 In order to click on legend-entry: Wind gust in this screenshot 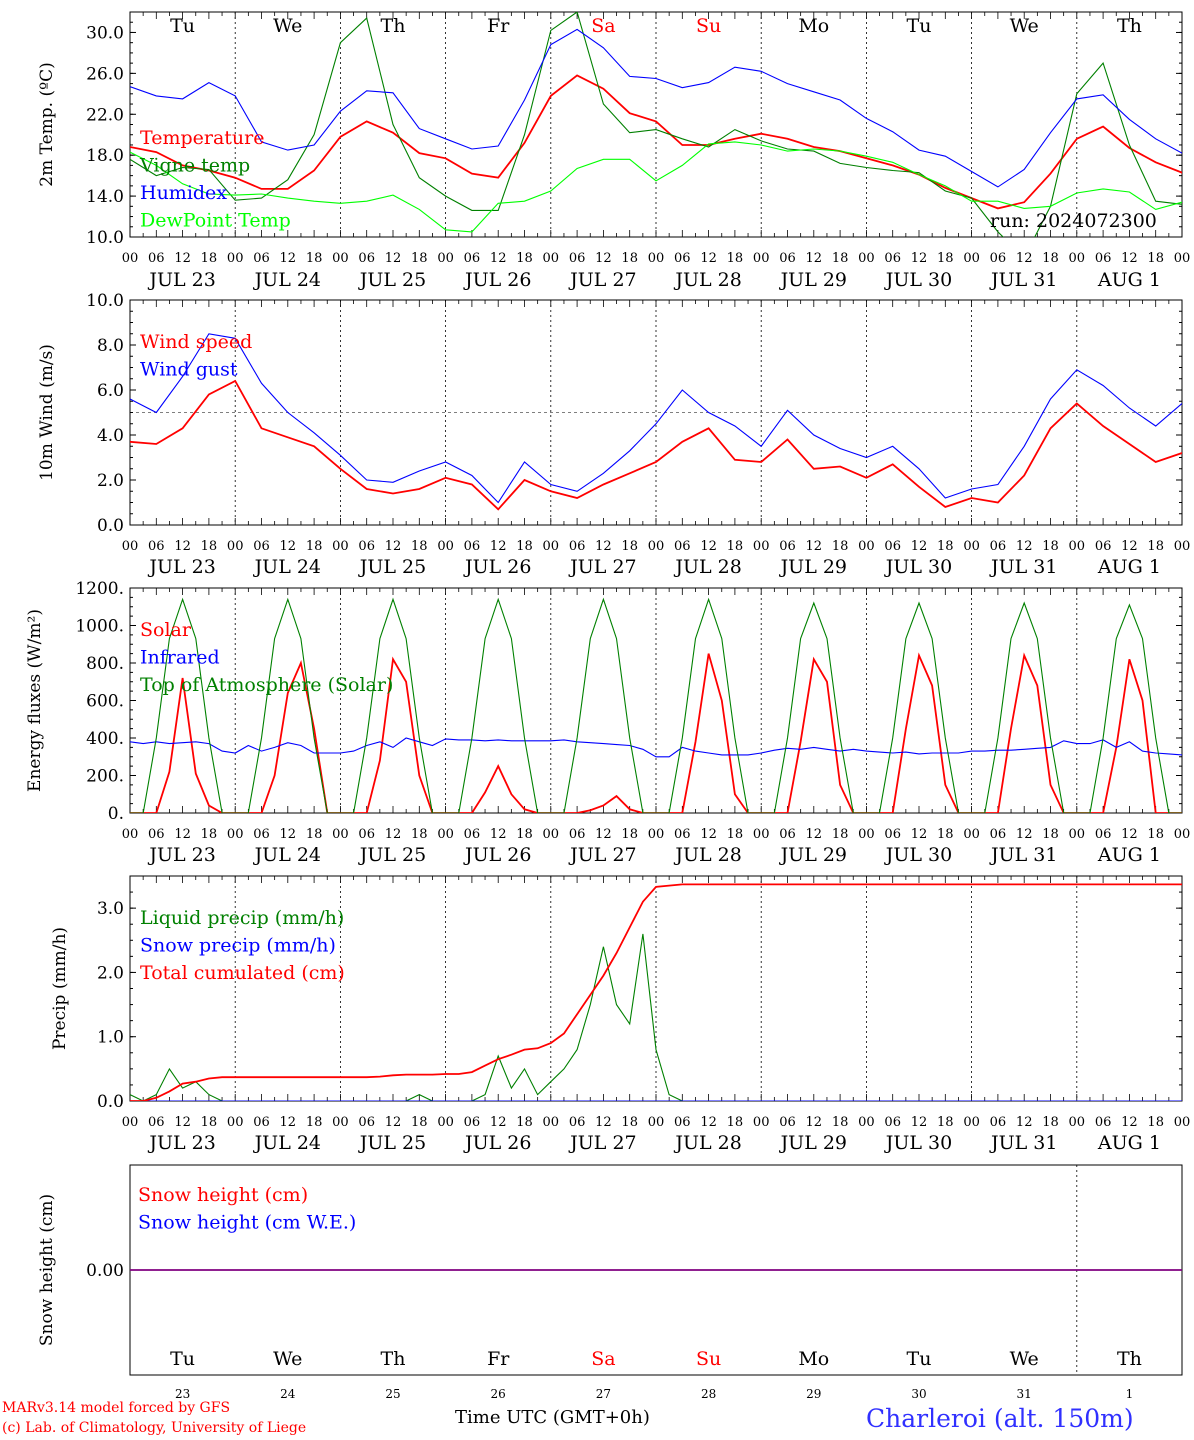, I will do `click(189, 370)`.